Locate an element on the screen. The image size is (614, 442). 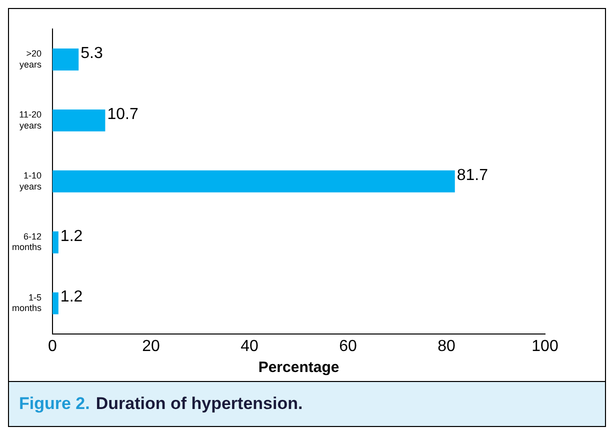
data-label: 5.3 is located at coordinates (91, 53).